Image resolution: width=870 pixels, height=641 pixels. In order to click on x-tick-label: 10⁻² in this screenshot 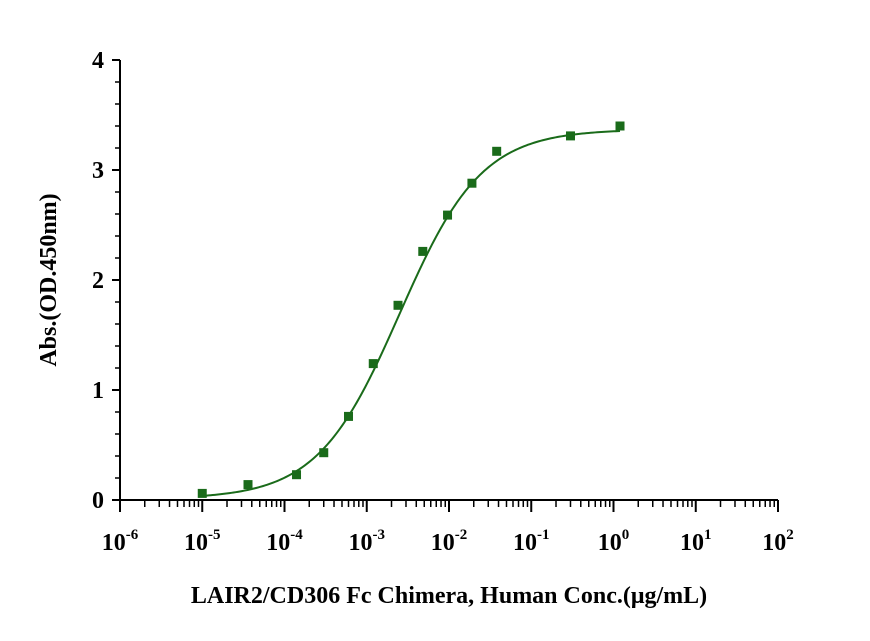, I will do `click(449, 541)`.